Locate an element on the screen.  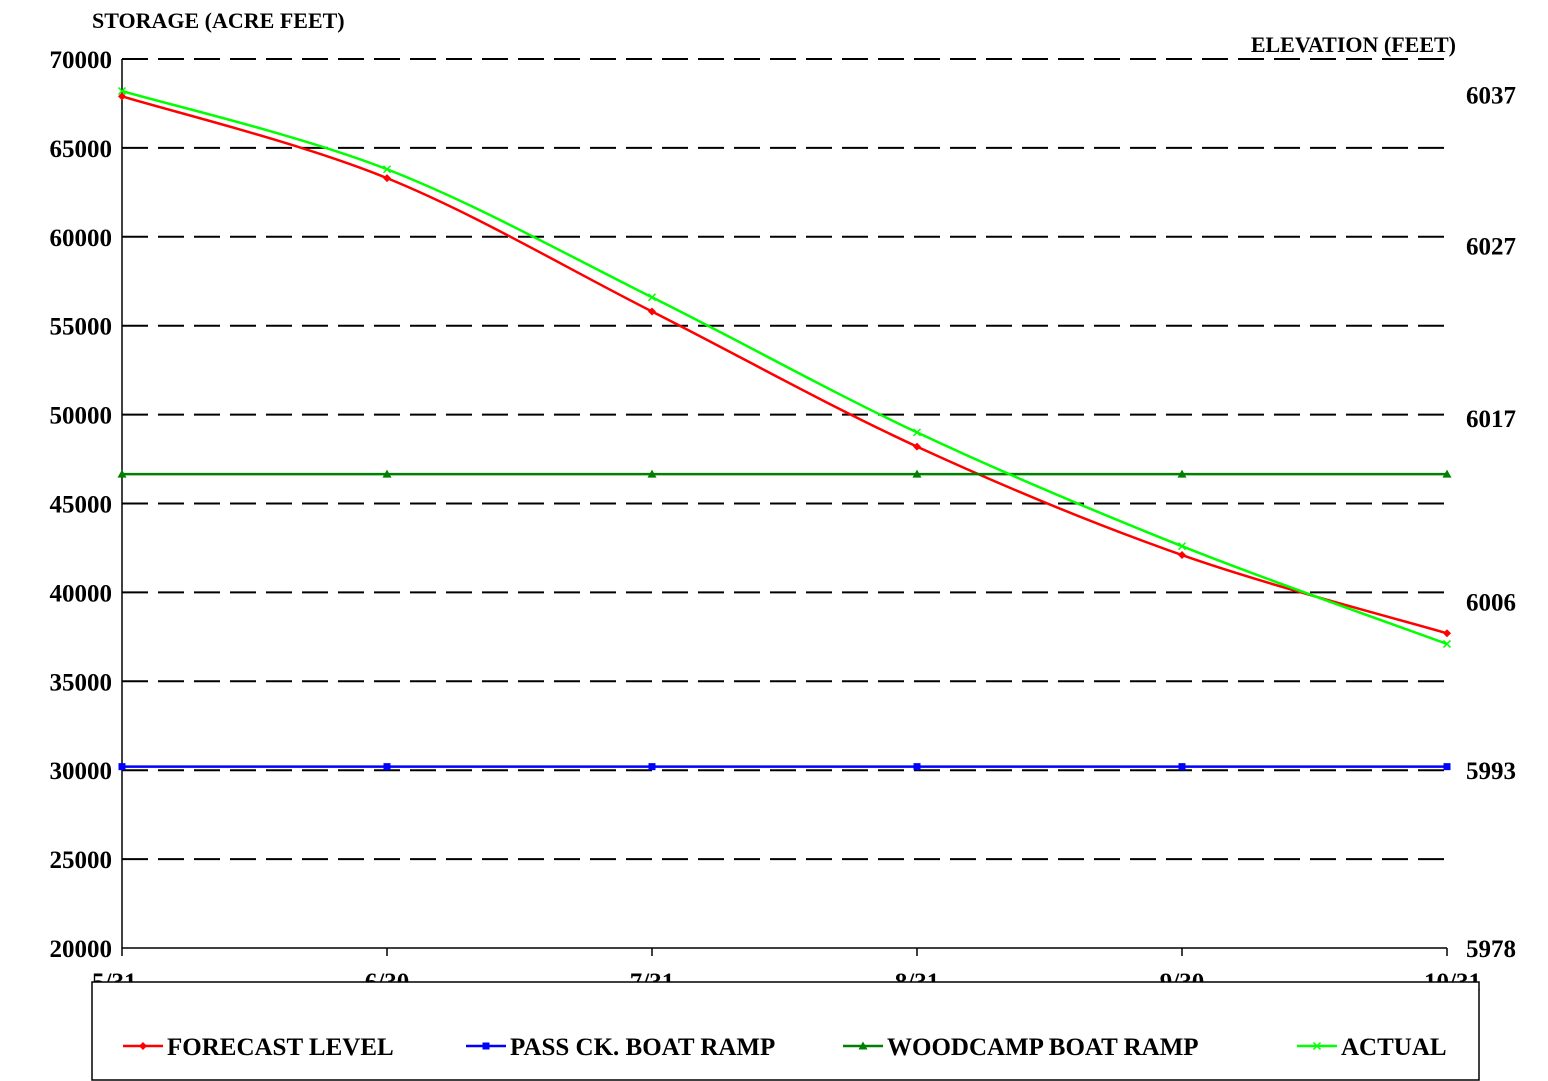
legend-item: FORECAST LEVEL is located at coordinates (258, 1047).